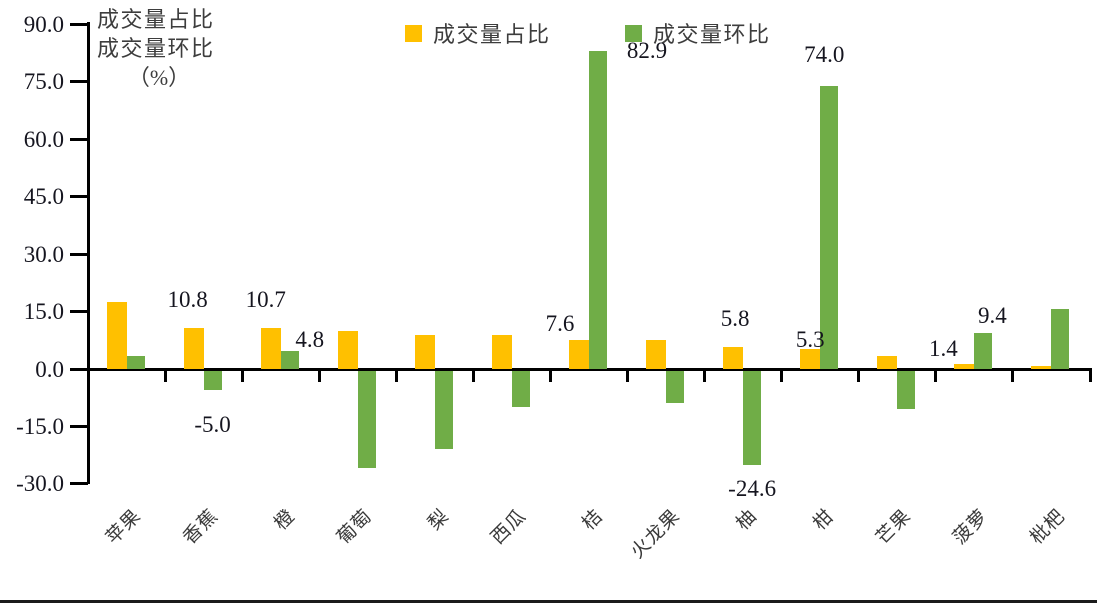  What do you see at coordinates (810, 339) in the screenshot?
I see `data-label-柑-成交量占比: 5.3` at bounding box center [810, 339].